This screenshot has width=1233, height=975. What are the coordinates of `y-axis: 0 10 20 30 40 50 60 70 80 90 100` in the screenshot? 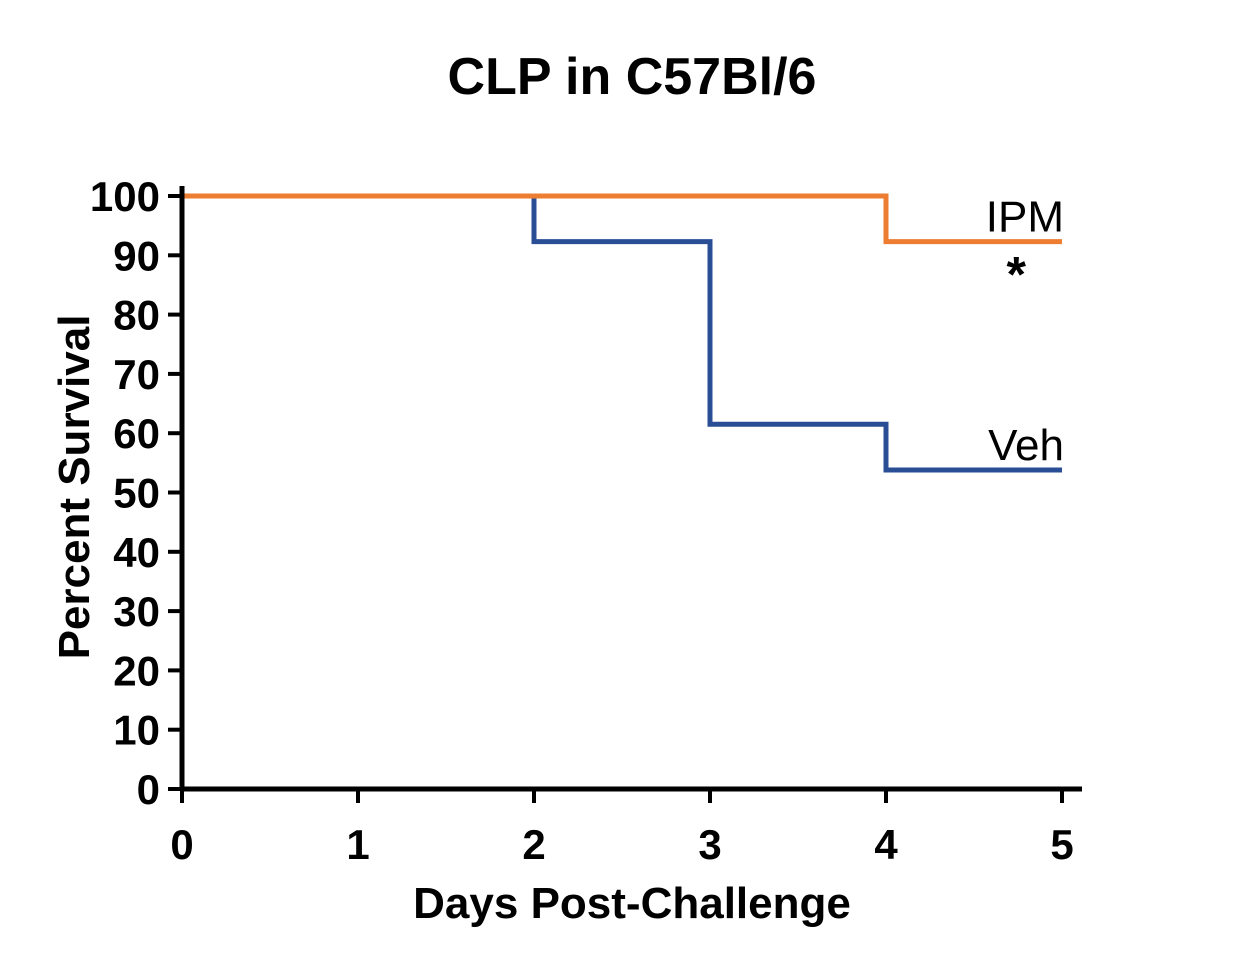 It's located at (137, 493).